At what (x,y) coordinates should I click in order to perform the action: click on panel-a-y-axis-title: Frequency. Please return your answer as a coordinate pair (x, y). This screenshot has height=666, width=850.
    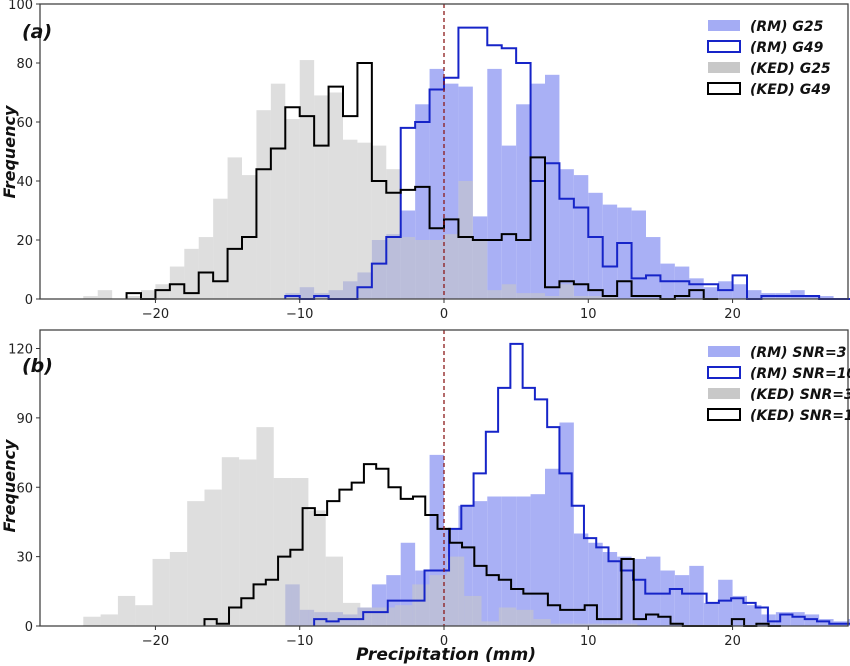
    Looking at the image, I should click on (9, 151).